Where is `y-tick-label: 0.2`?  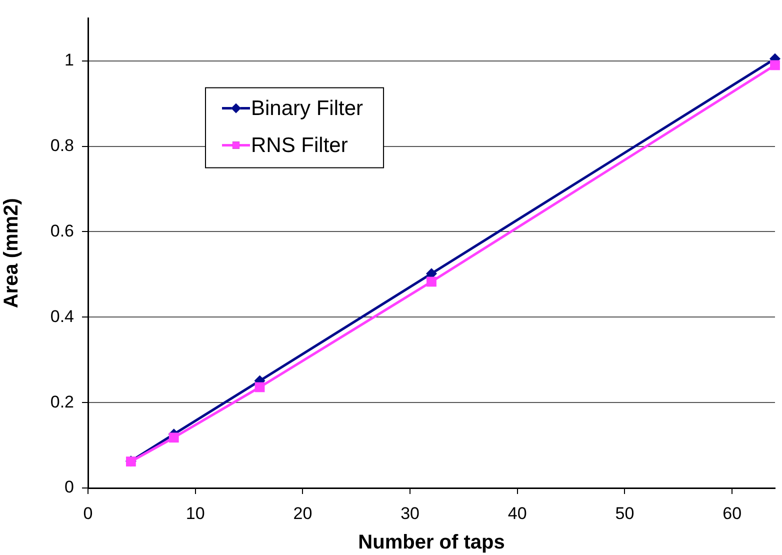 y-tick-label: 0.2 is located at coordinates (62, 402).